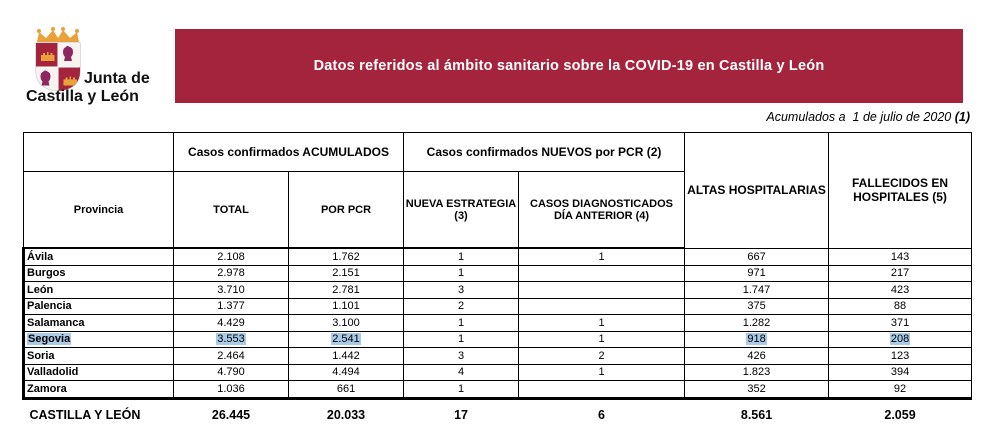 The height and width of the screenshot is (429, 981). Describe the element at coordinates (346, 290) in the screenshot. I see `cell-por-pcr: 2.781` at that location.